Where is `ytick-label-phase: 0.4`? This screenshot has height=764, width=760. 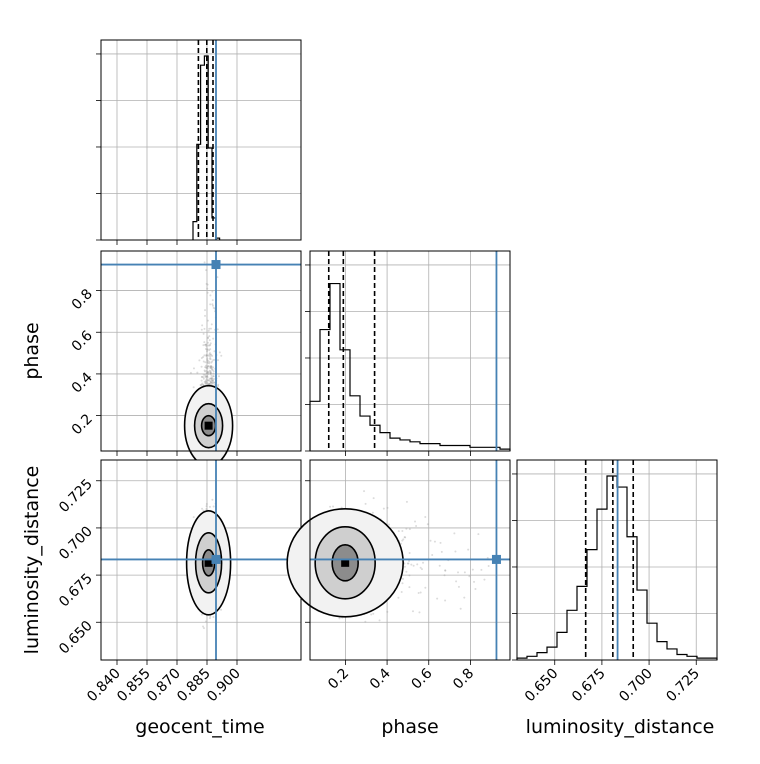
ytick-label-phase: 0.4 is located at coordinates (82, 382).